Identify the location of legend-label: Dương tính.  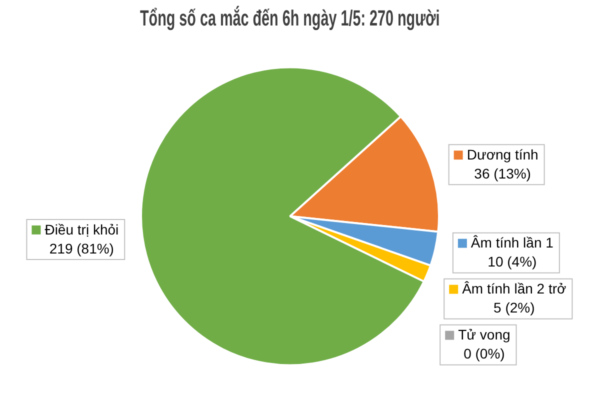
(502, 154).